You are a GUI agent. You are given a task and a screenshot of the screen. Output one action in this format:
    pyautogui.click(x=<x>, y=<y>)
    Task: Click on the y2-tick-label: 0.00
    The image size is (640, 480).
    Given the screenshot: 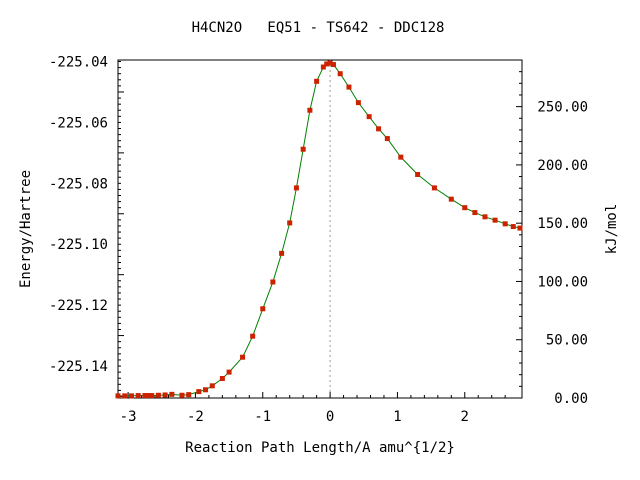 What is the action you would take?
    pyautogui.click(x=571, y=399)
    